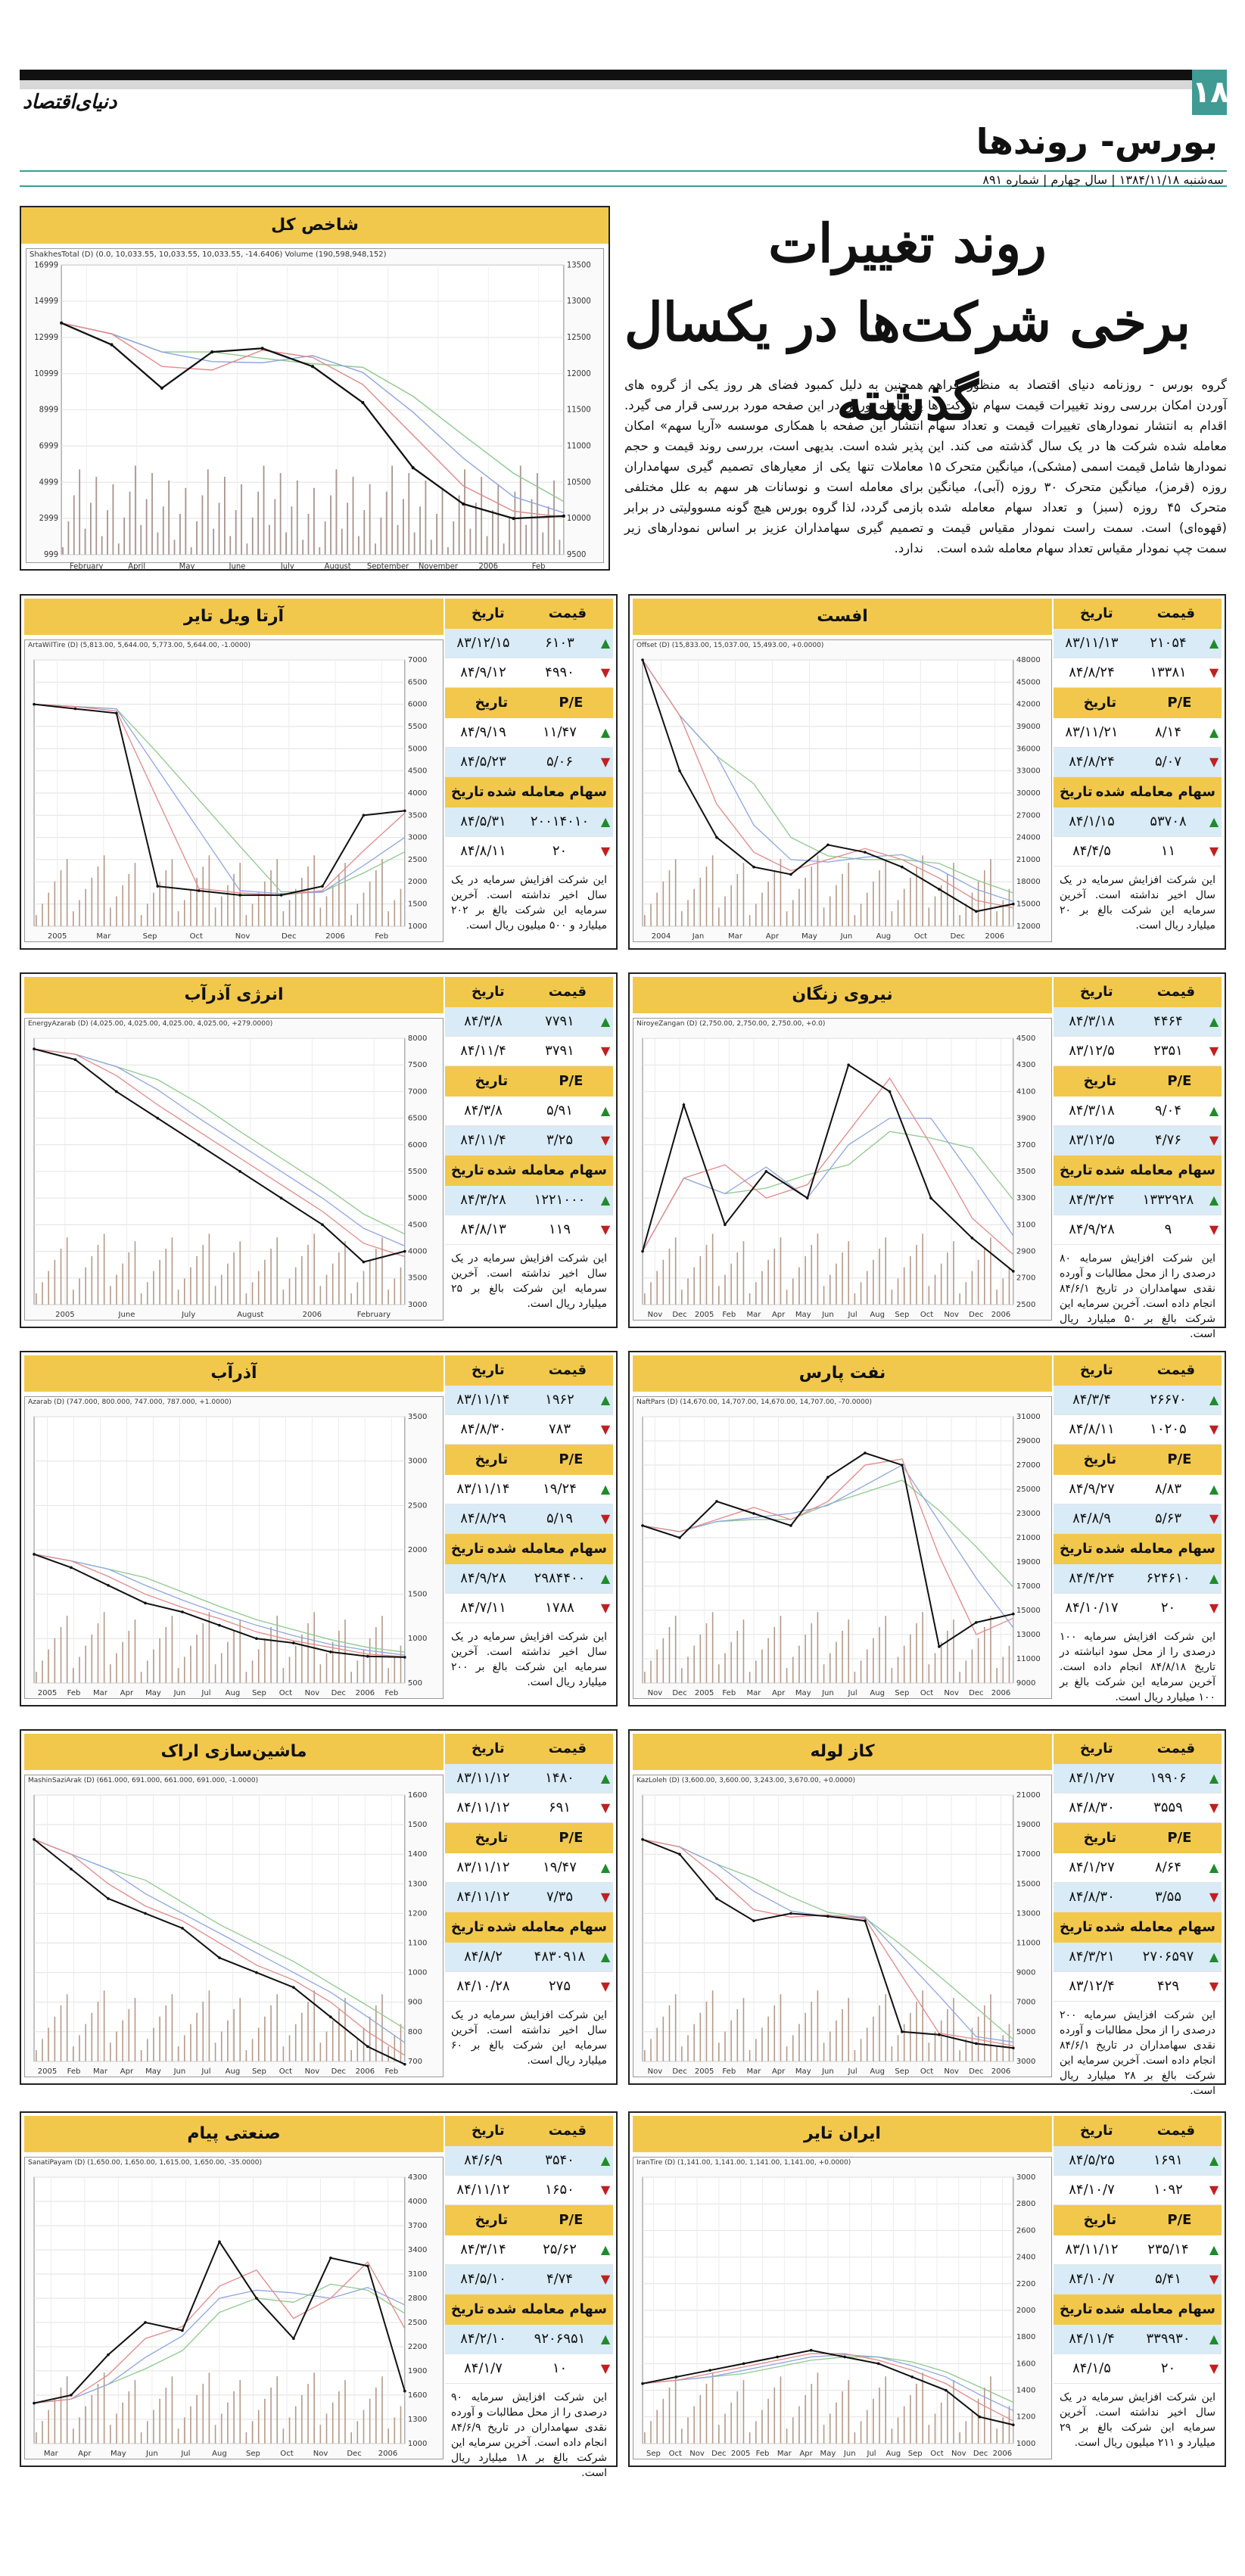 This screenshot has height=2576, width=1245. What do you see at coordinates (70, 102) in the screenshot?
I see `newspaper-logo: دنیای‌اقتصاد` at bounding box center [70, 102].